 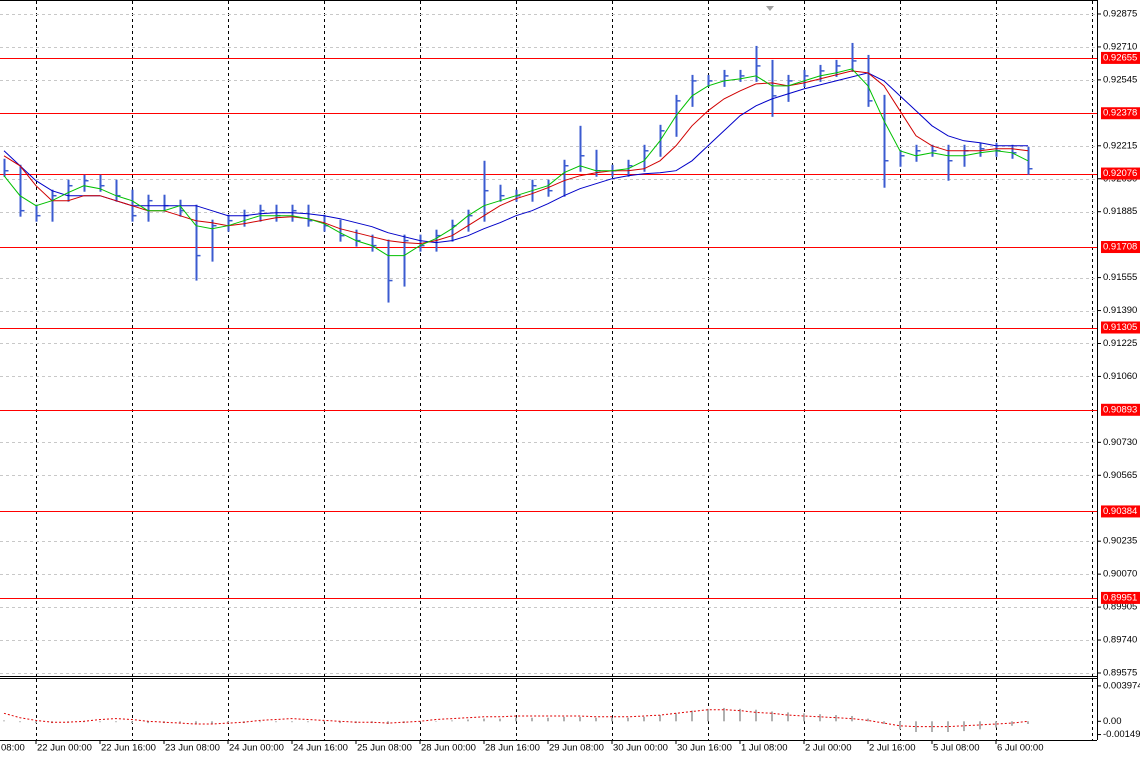 What do you see at coordinates (256, 748) in the screenshot?
I see `x-tick-label: 24 Jun 00:00` at bounding box center [256, 748].